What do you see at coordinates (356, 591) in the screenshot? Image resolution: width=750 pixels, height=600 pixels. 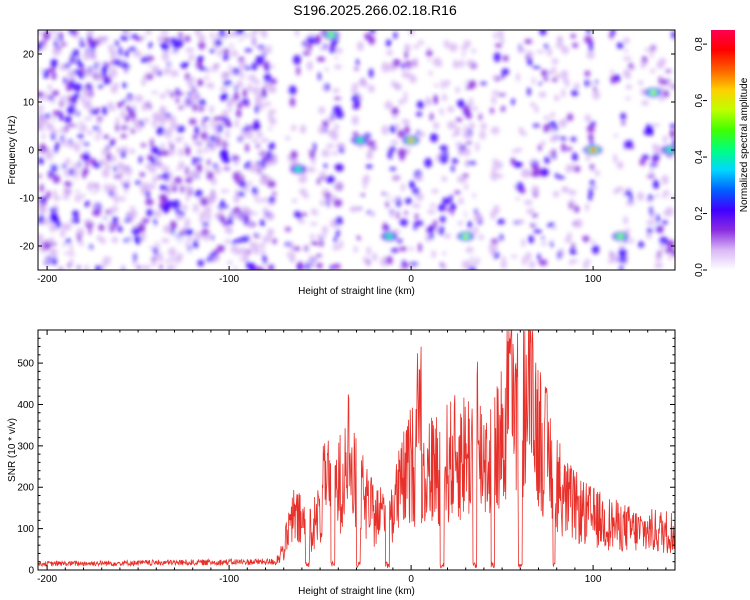 I see `x-axis-label: Height of straight line (km)` at bounding box center [356, 591].